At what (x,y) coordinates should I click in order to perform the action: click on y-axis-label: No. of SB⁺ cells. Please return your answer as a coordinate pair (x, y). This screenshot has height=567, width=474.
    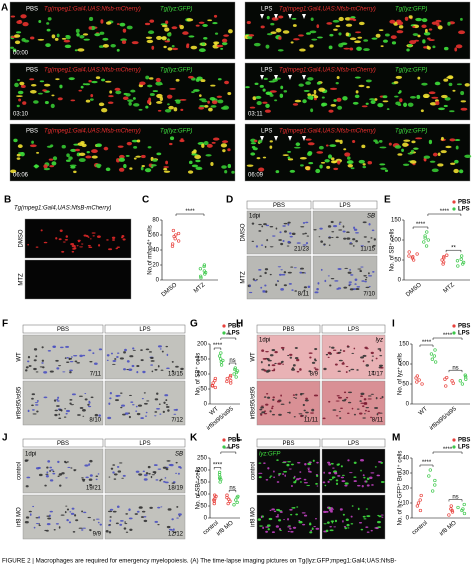
    Looking at the image, I should click on (198, 488).